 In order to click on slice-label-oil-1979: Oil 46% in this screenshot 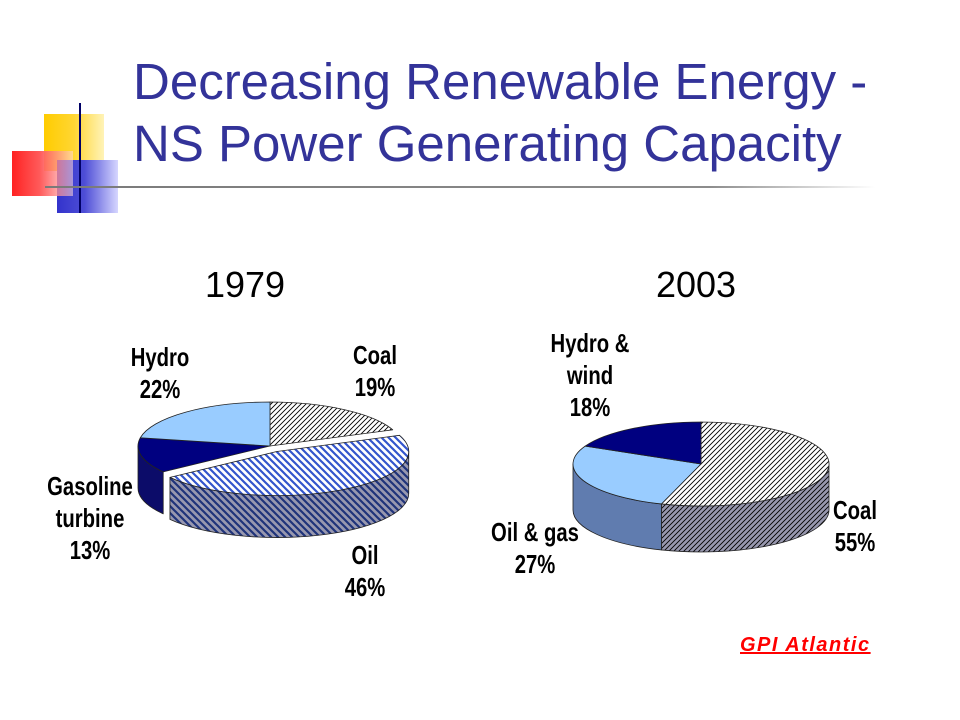, I will do `click(364, 571)`.